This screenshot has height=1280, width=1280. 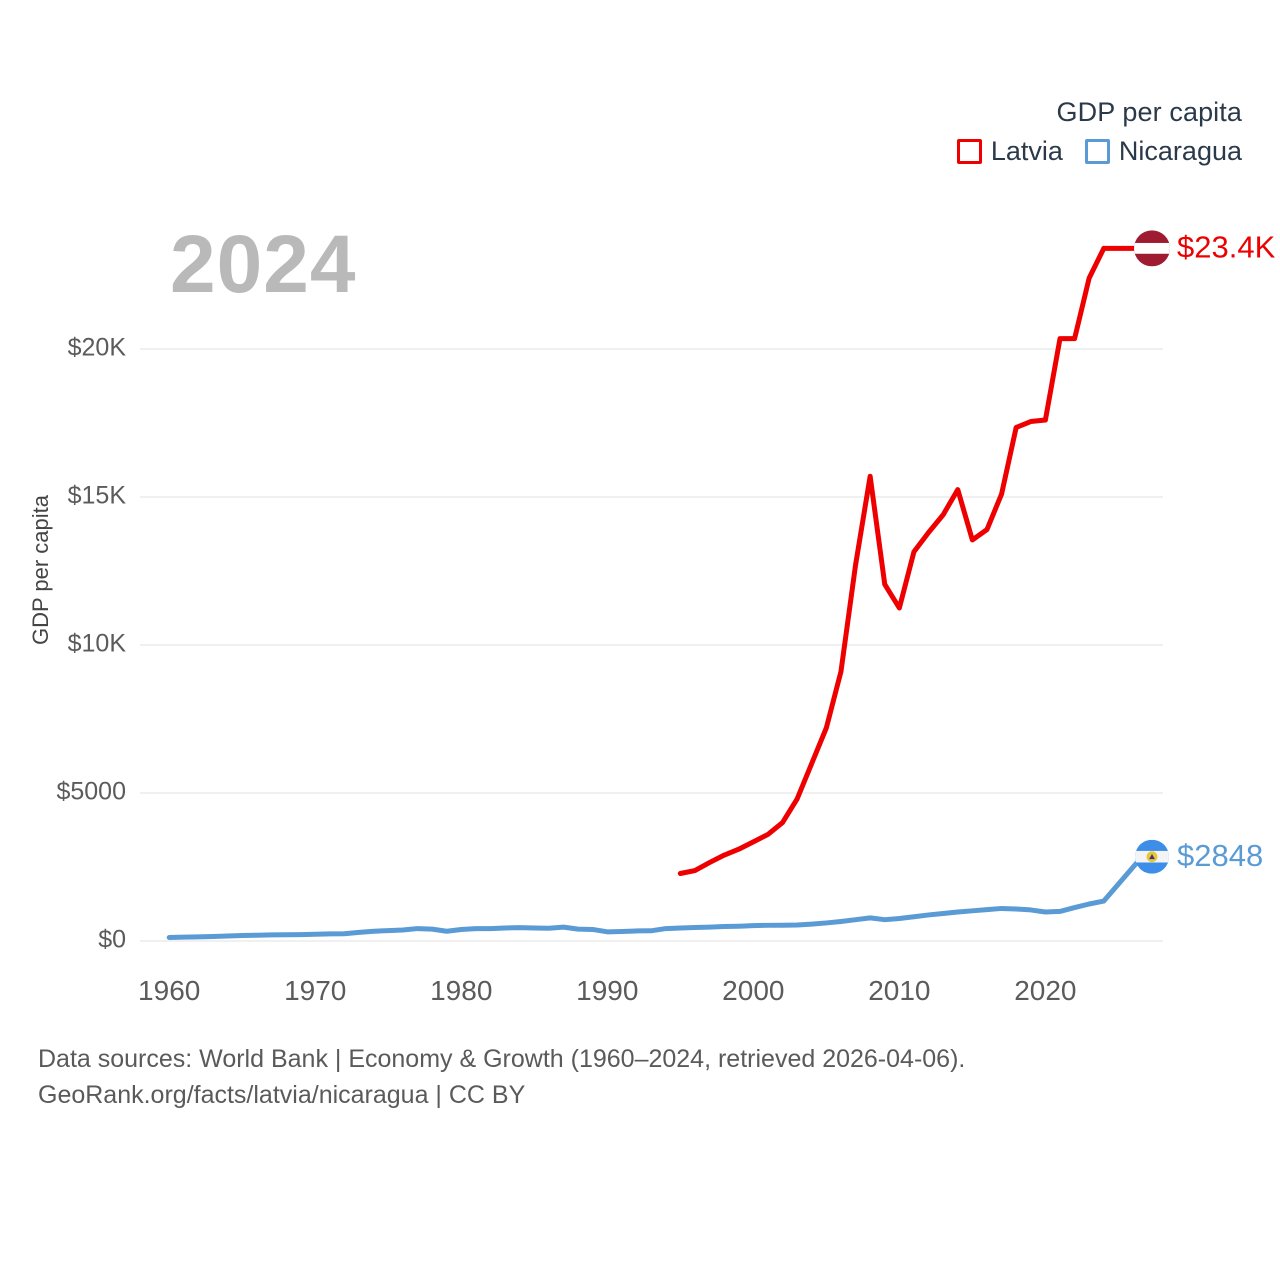 I want to click on legend-swatch-nicaragua, so click(x=1097, y=151).